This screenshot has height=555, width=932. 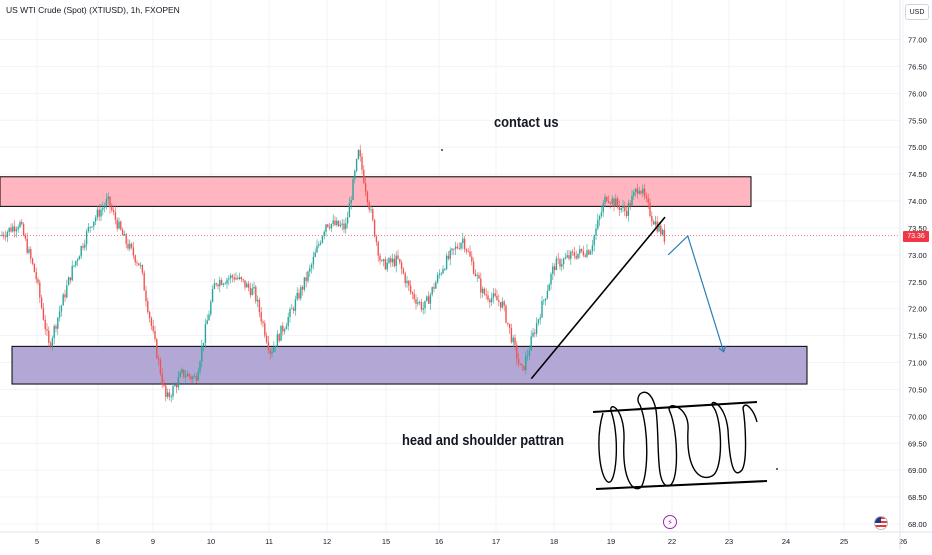 I want to click on resistance-zone, so click(x=376, y=191).